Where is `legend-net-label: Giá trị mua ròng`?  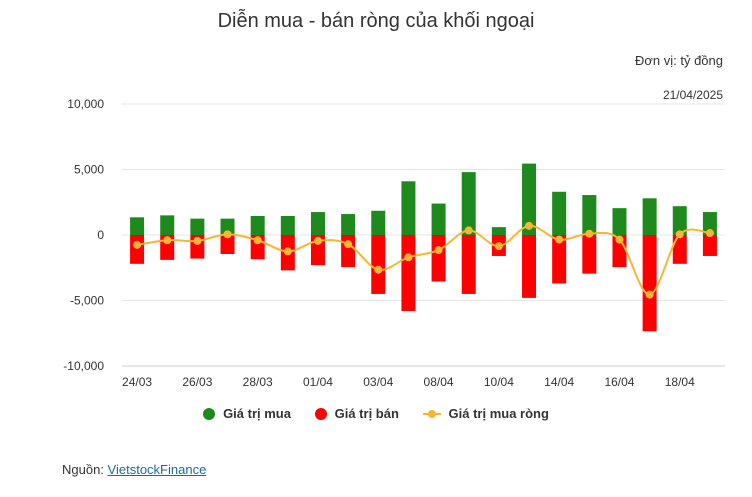 legend-net-label: Giá trị mua ròng is located at coordinates (498, 413).